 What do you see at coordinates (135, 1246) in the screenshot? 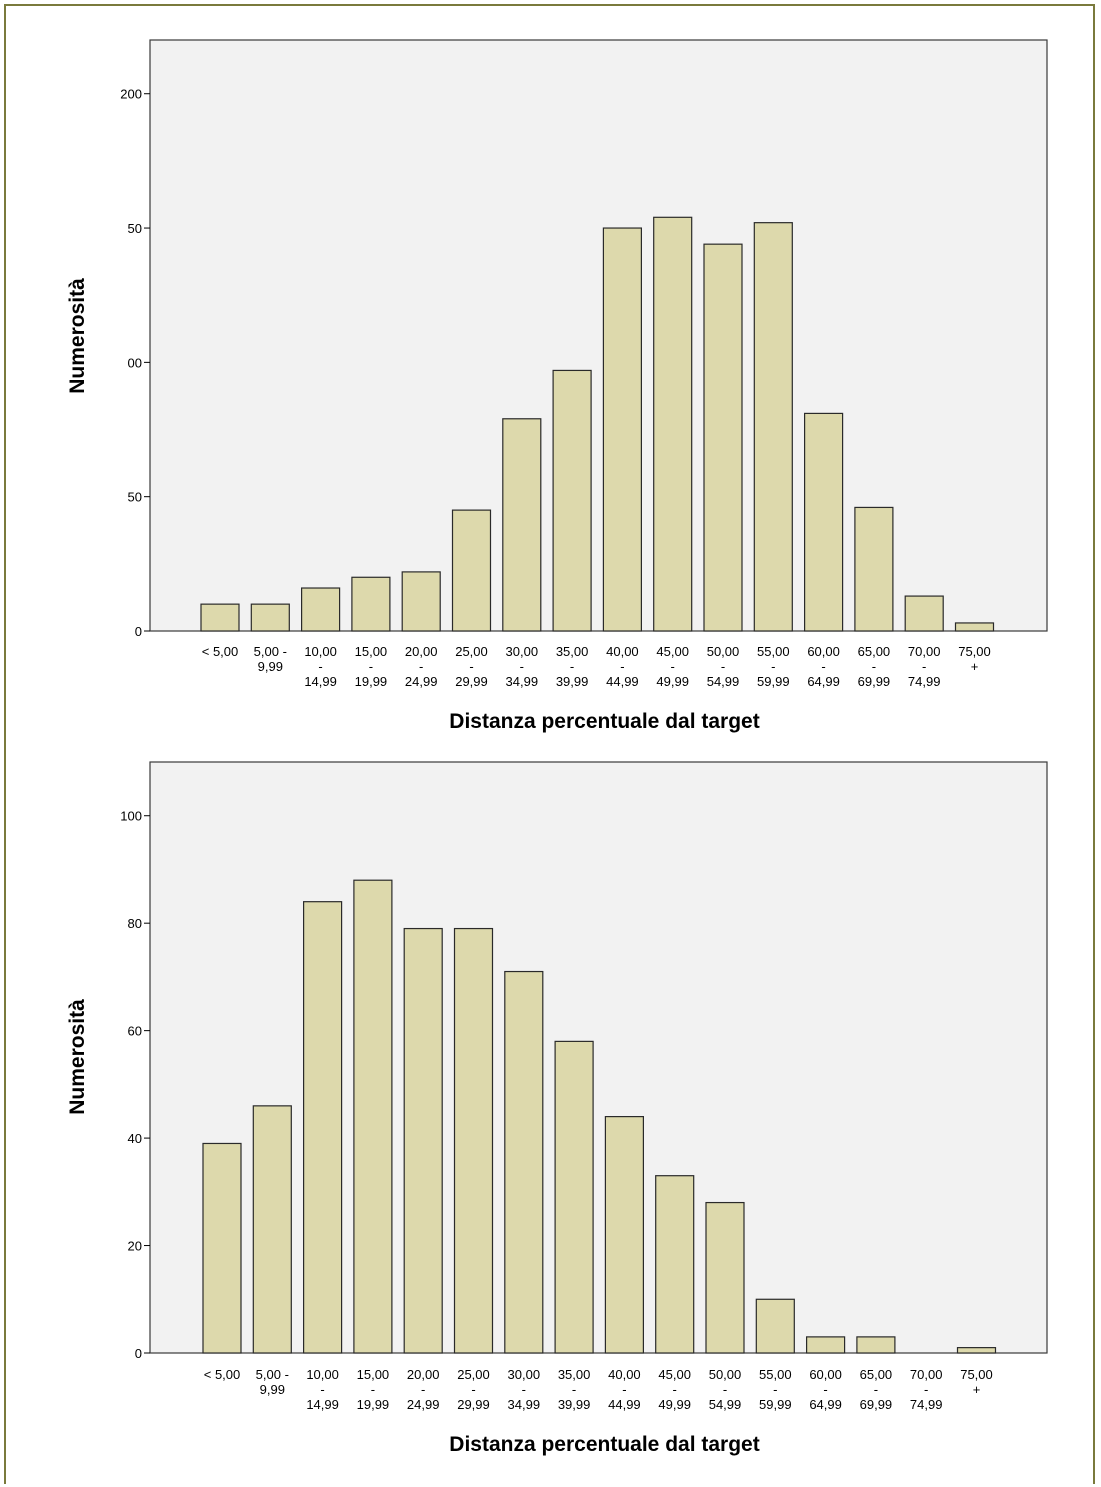
I see `y-tick-label: 20` at bounding box center [135, 1246].